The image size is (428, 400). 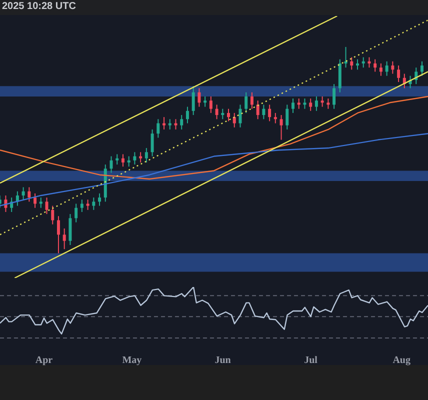 What do you see at coordinates (132, 360) in the screenshot?
I see `x-tick-label: May` at bounding box center [132, 360].